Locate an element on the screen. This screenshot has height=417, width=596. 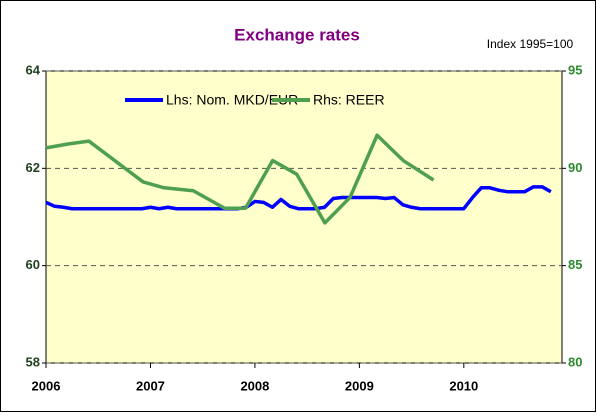
legend-label: Rhs: REER is located at coordinates (349, 100).